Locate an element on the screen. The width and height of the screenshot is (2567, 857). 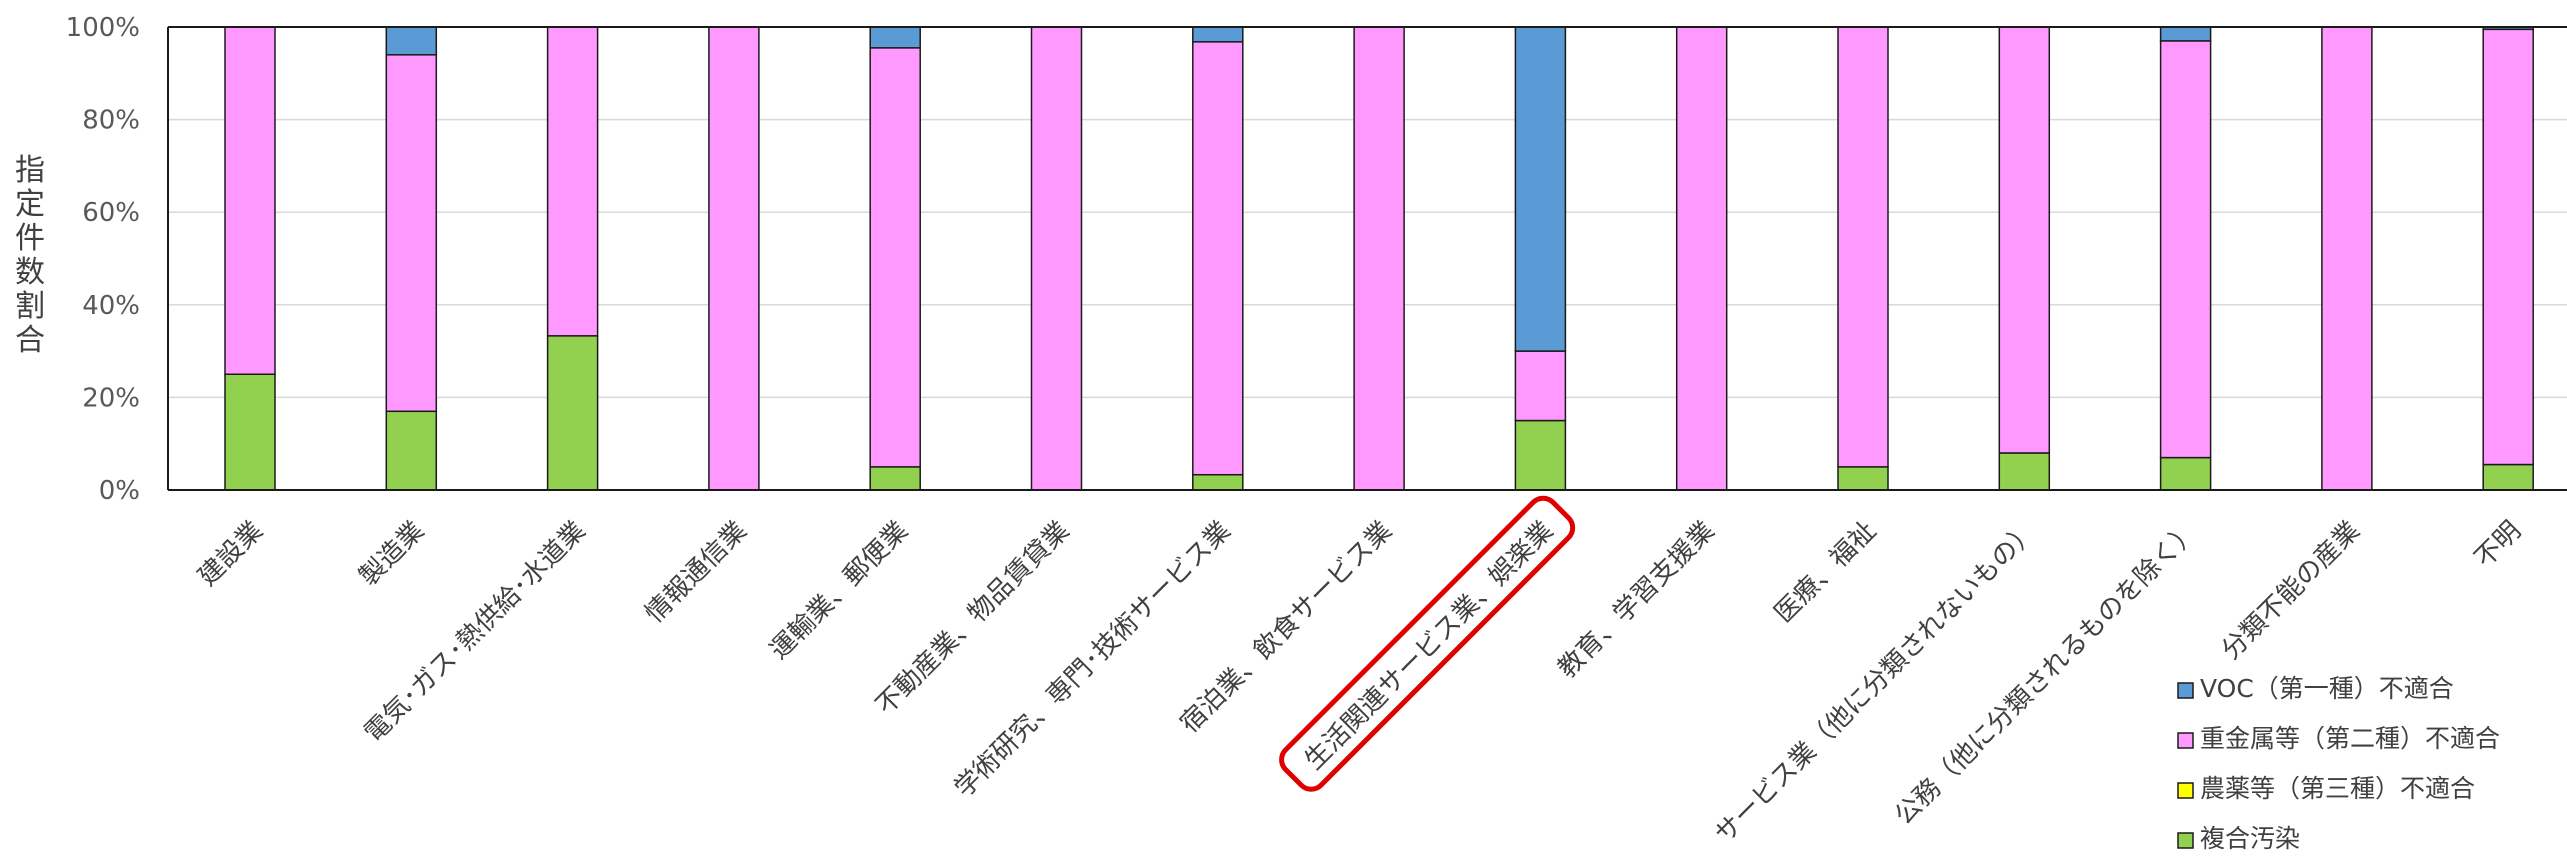
highlight-layer is located at coordinates (1427, 643).